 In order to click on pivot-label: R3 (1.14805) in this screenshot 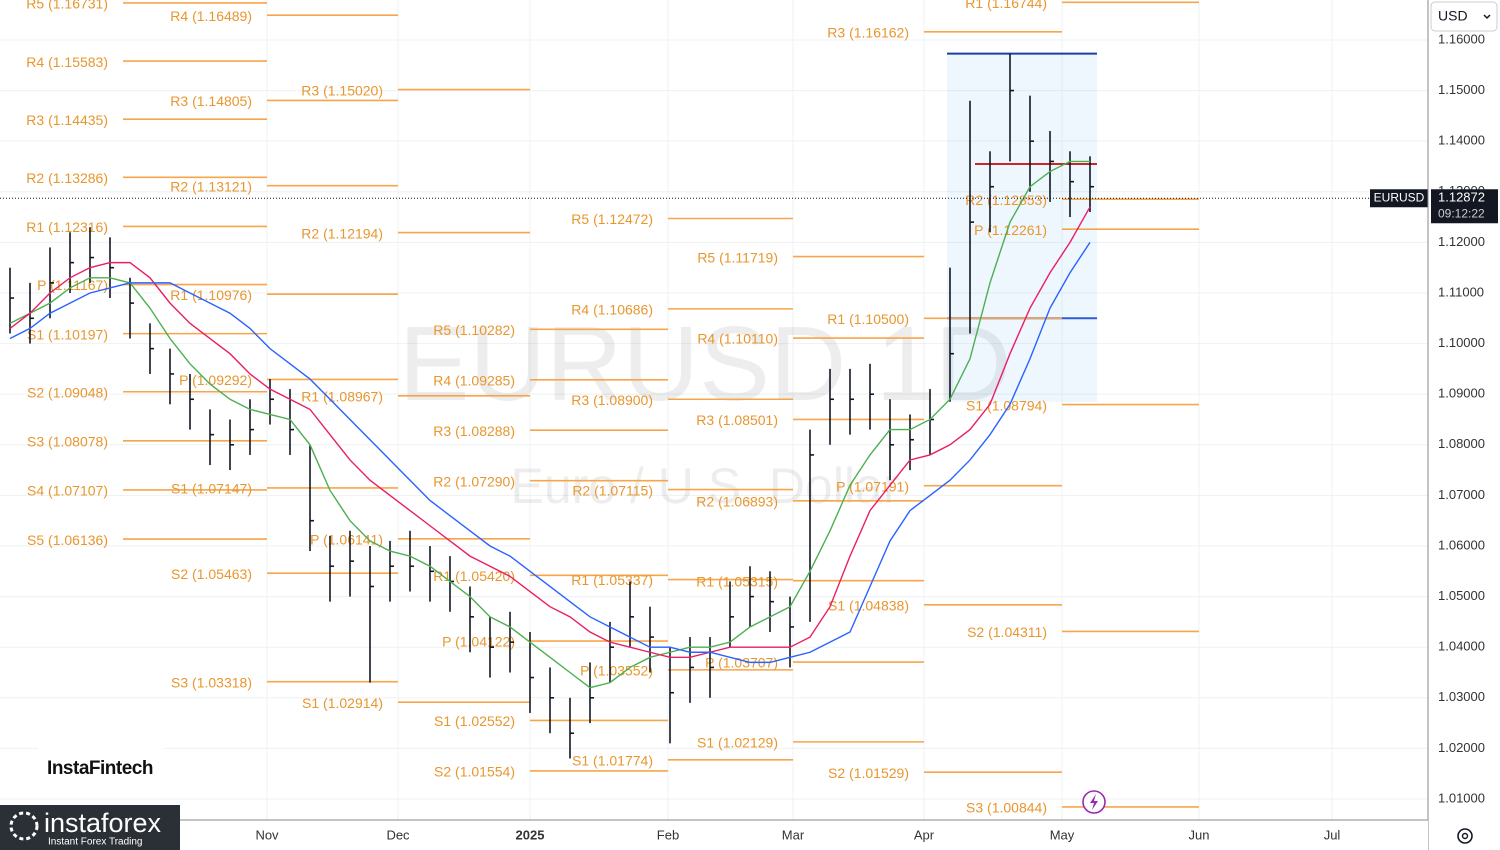, I will do `click(211, 101)`.